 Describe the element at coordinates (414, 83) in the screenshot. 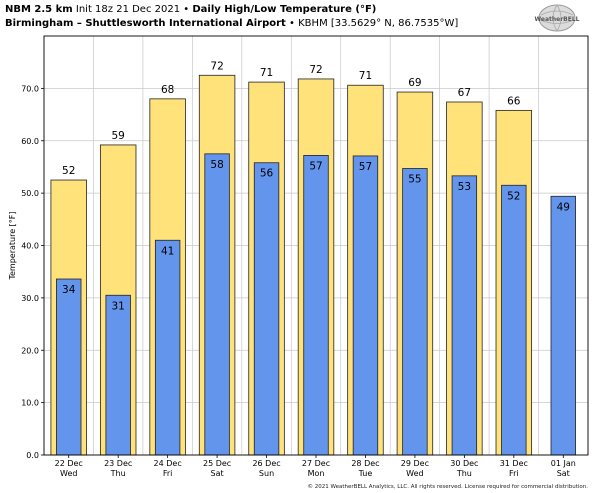

I see `high-temp-label: 69` at that location.